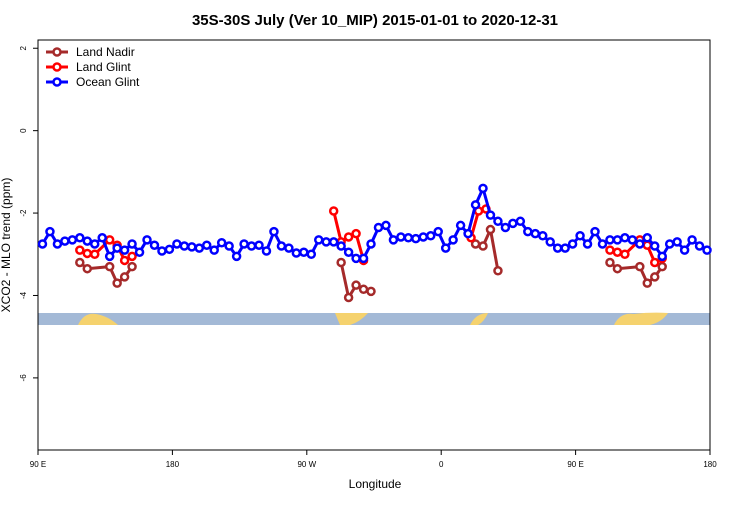  I want to click on y-axis-label: XCO2 - MLO trend (ppm), so click(6, 245).